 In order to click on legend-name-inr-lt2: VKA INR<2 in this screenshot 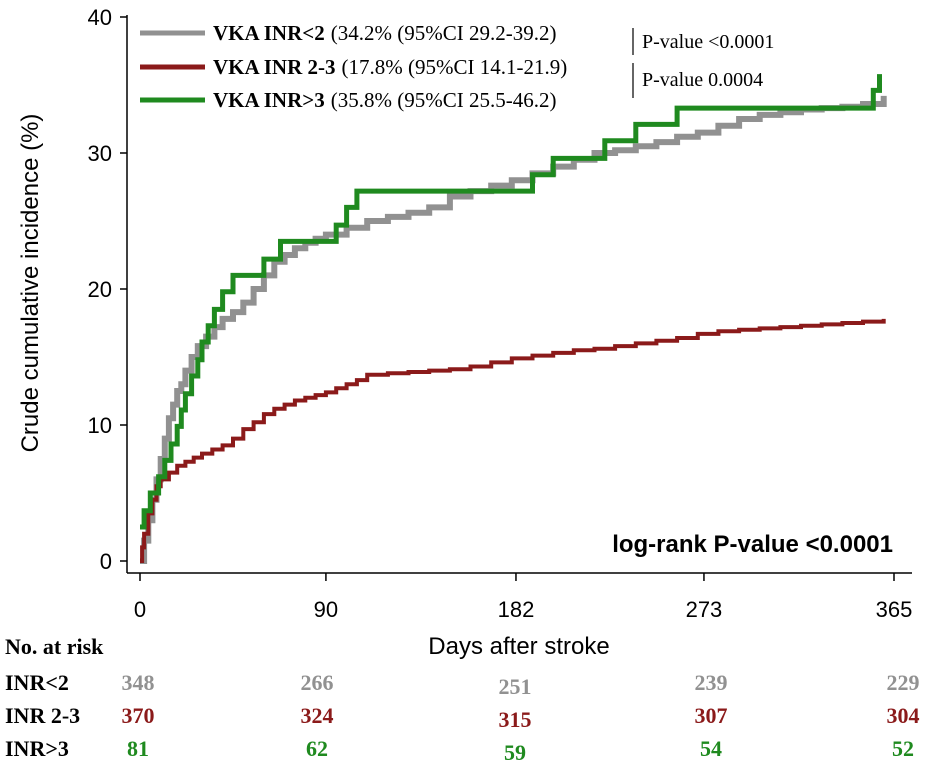, I will do `click(269, 33)`.